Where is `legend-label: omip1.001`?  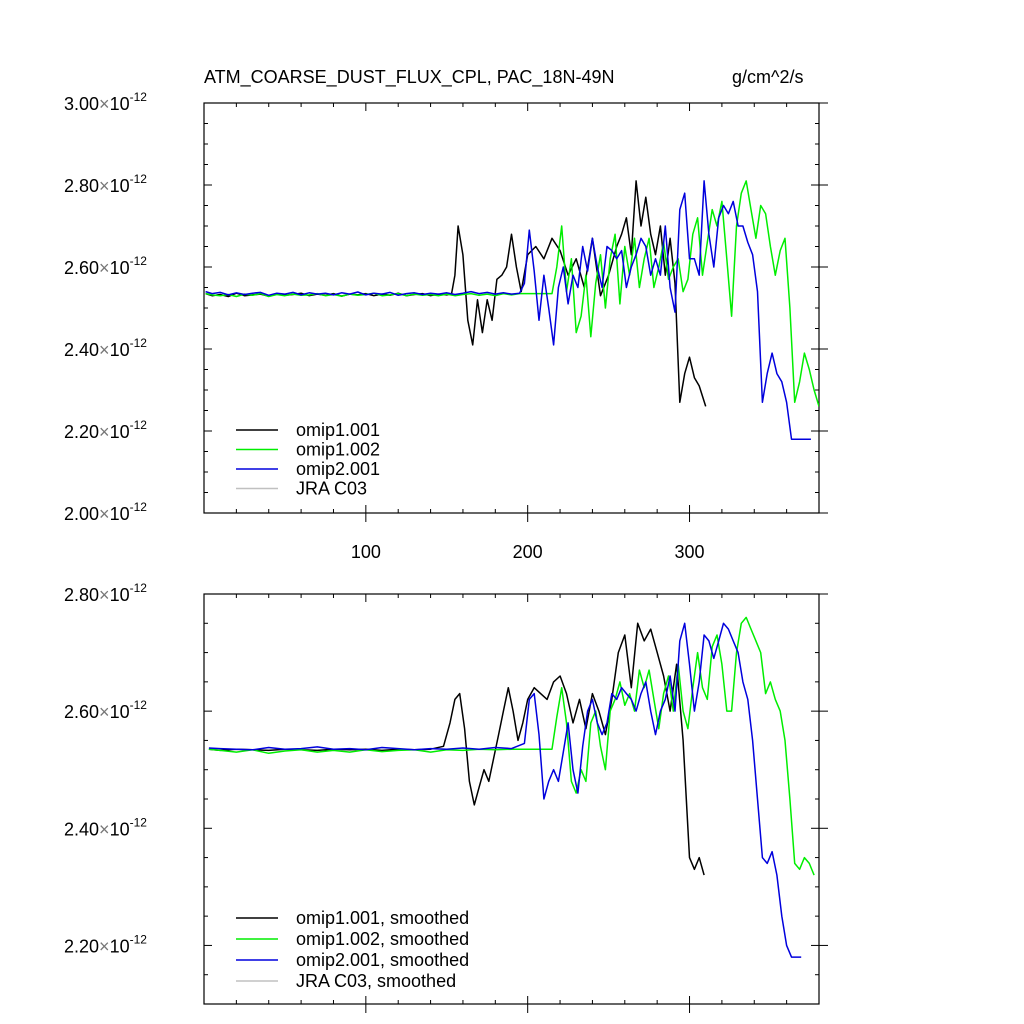 legend-label: omip1.001 is located at coordinates (338, 430).